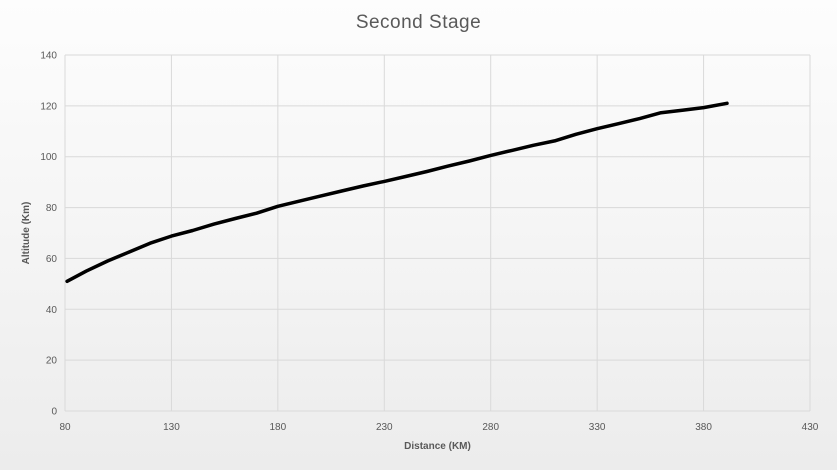  What do you see at coordinates (384, 427) in the screenshot?
I see `x-tick-label: 230` at bounding box center [384, 427].